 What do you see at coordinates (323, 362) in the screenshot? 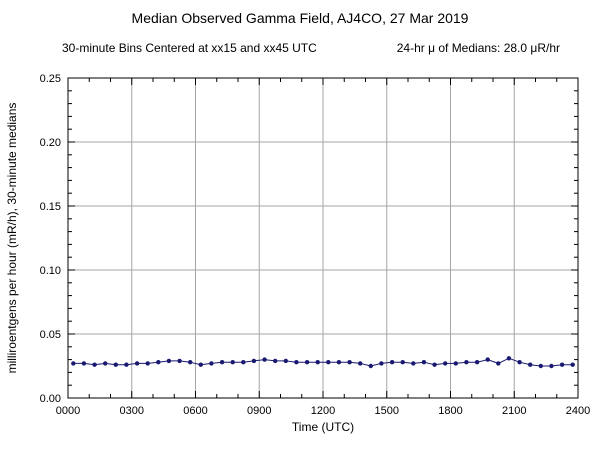
I see `data-series` at bounding box center [323, 362].